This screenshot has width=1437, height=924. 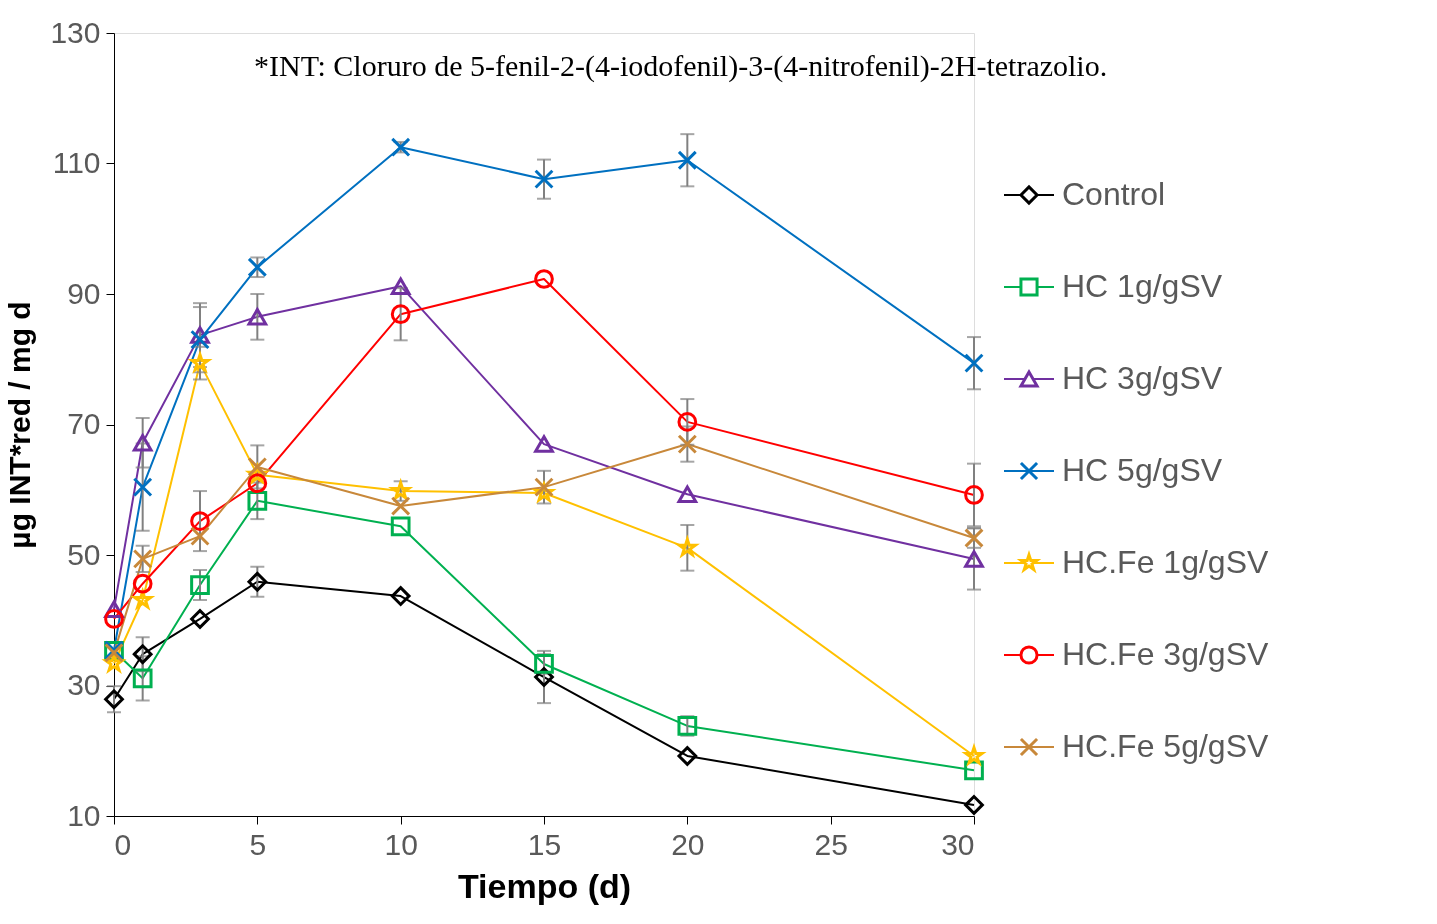 What do you see at coordinates (688, 844) in the screenshot?
I see `x-tick-label: 20` at bounding box center [688, 844].